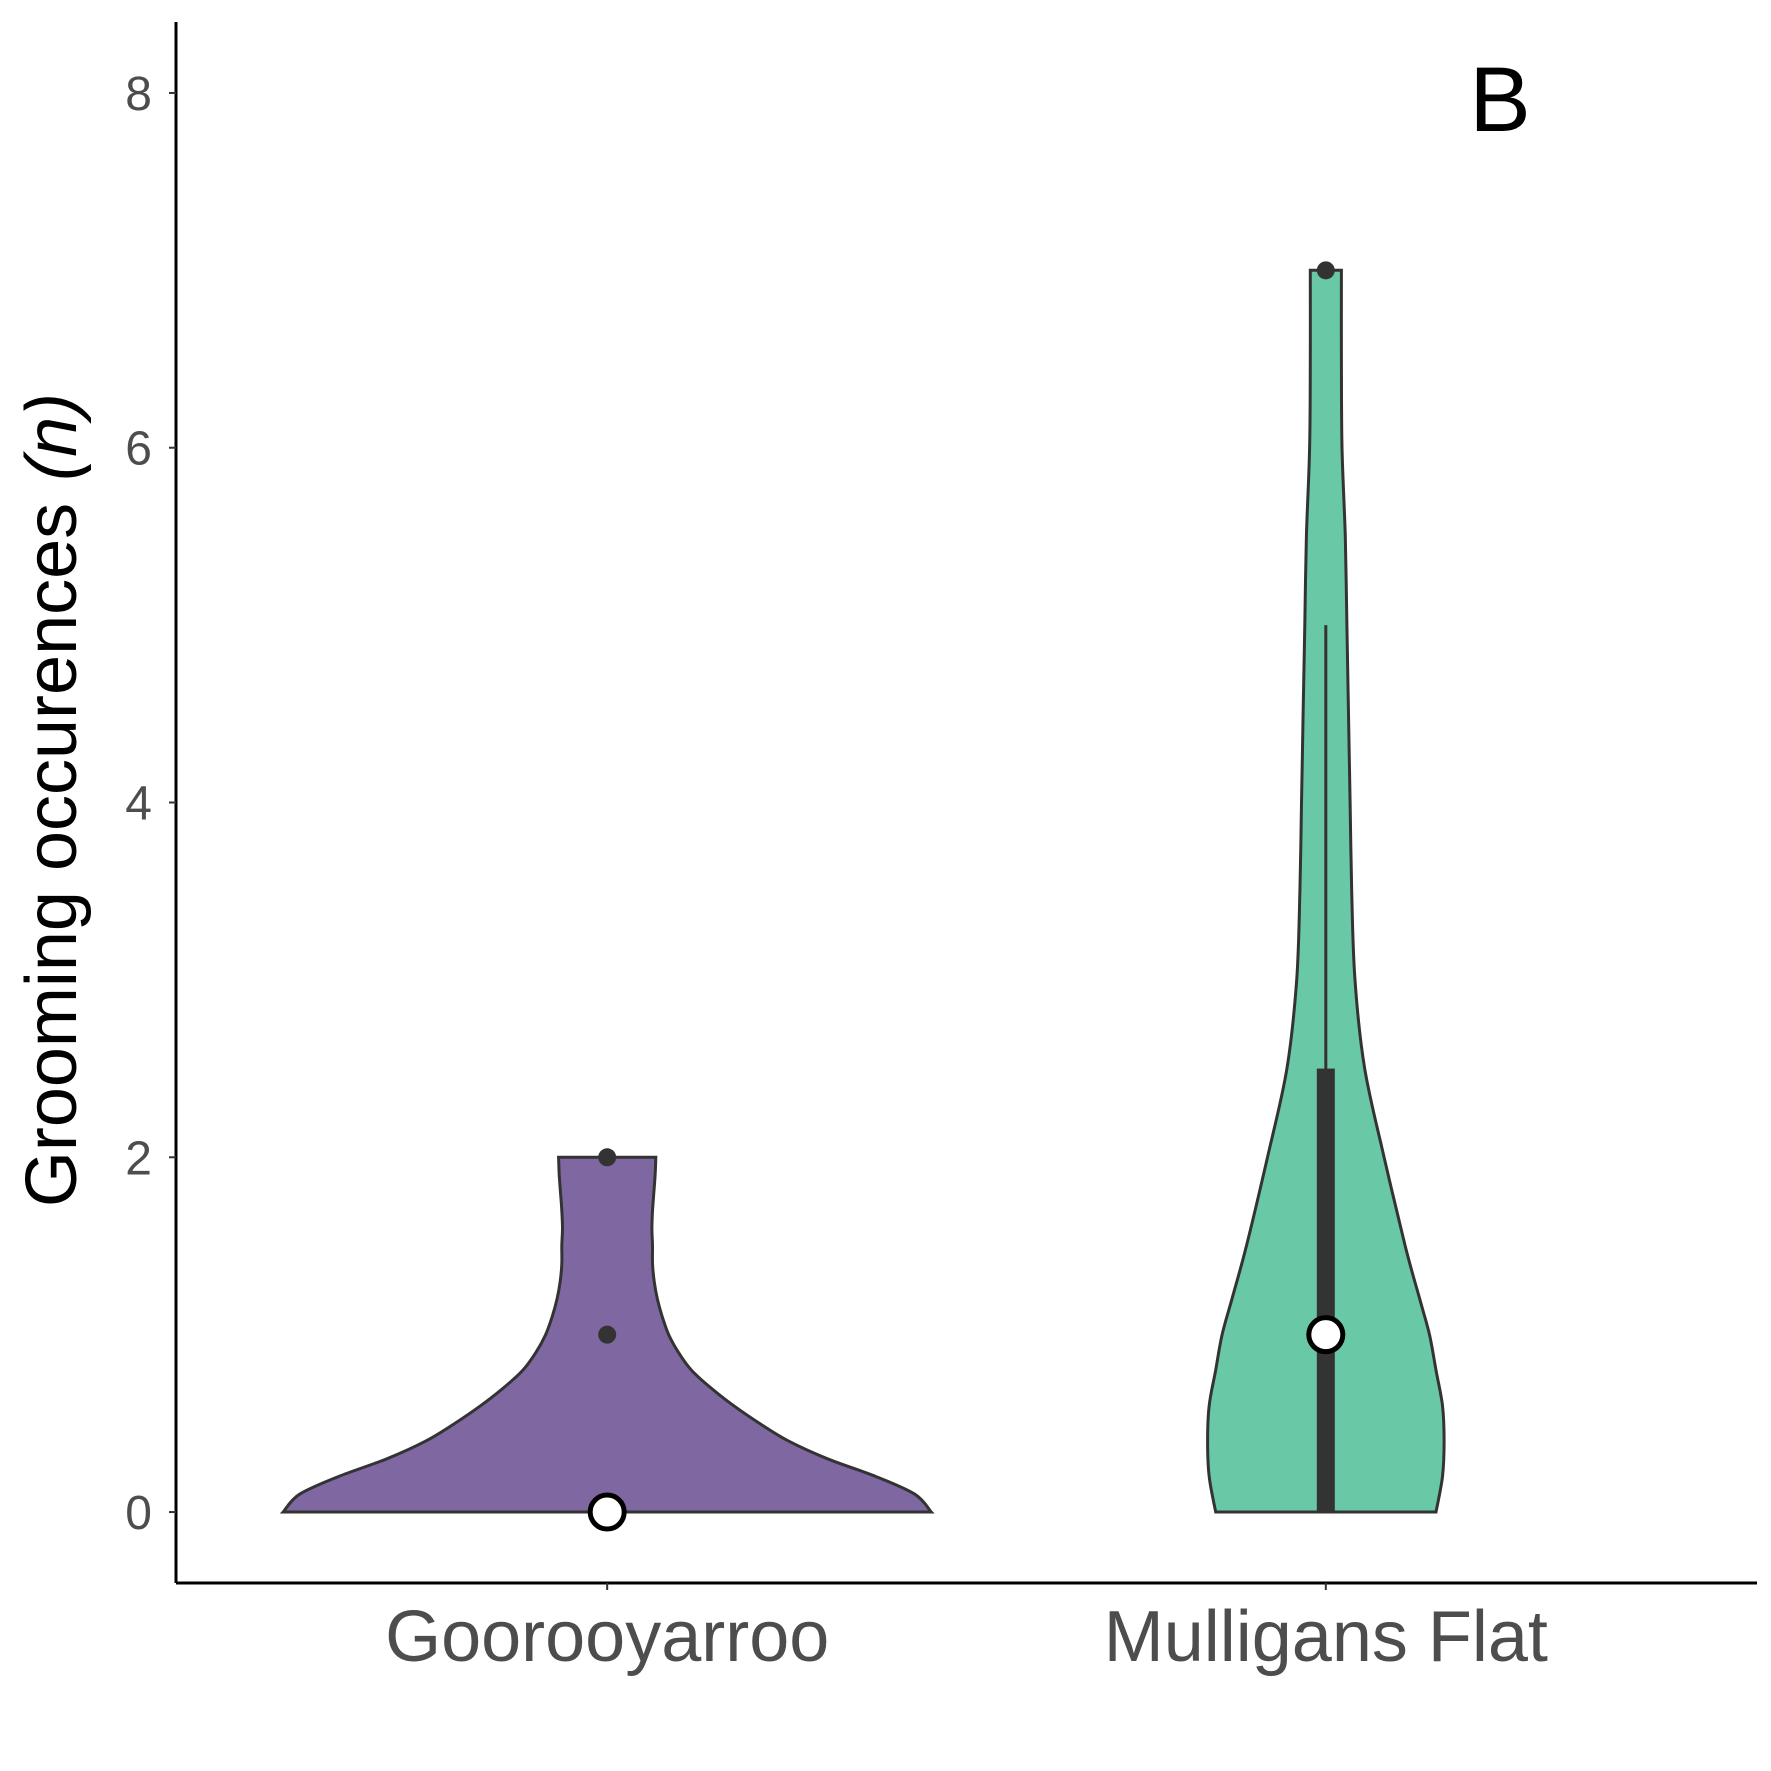 This screenshot has height=1771, width=1771. What do you see at coordinates (138, 1513) in the screenshot?
I see `y-tick-label: 0` at bounding box center [138, 1513].